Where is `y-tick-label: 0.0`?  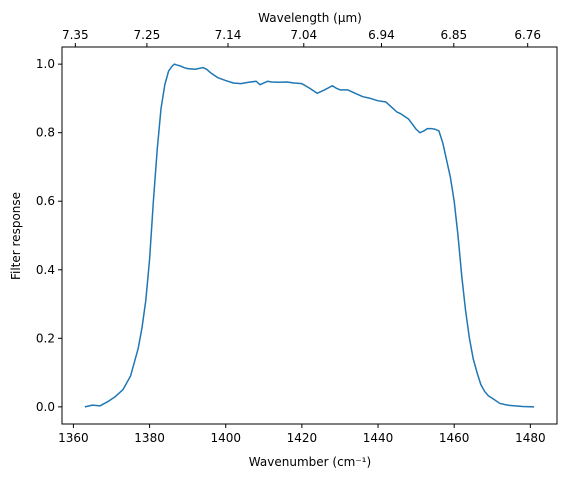 y-tick-label: 0.0 is located at coordinates (45, 407).